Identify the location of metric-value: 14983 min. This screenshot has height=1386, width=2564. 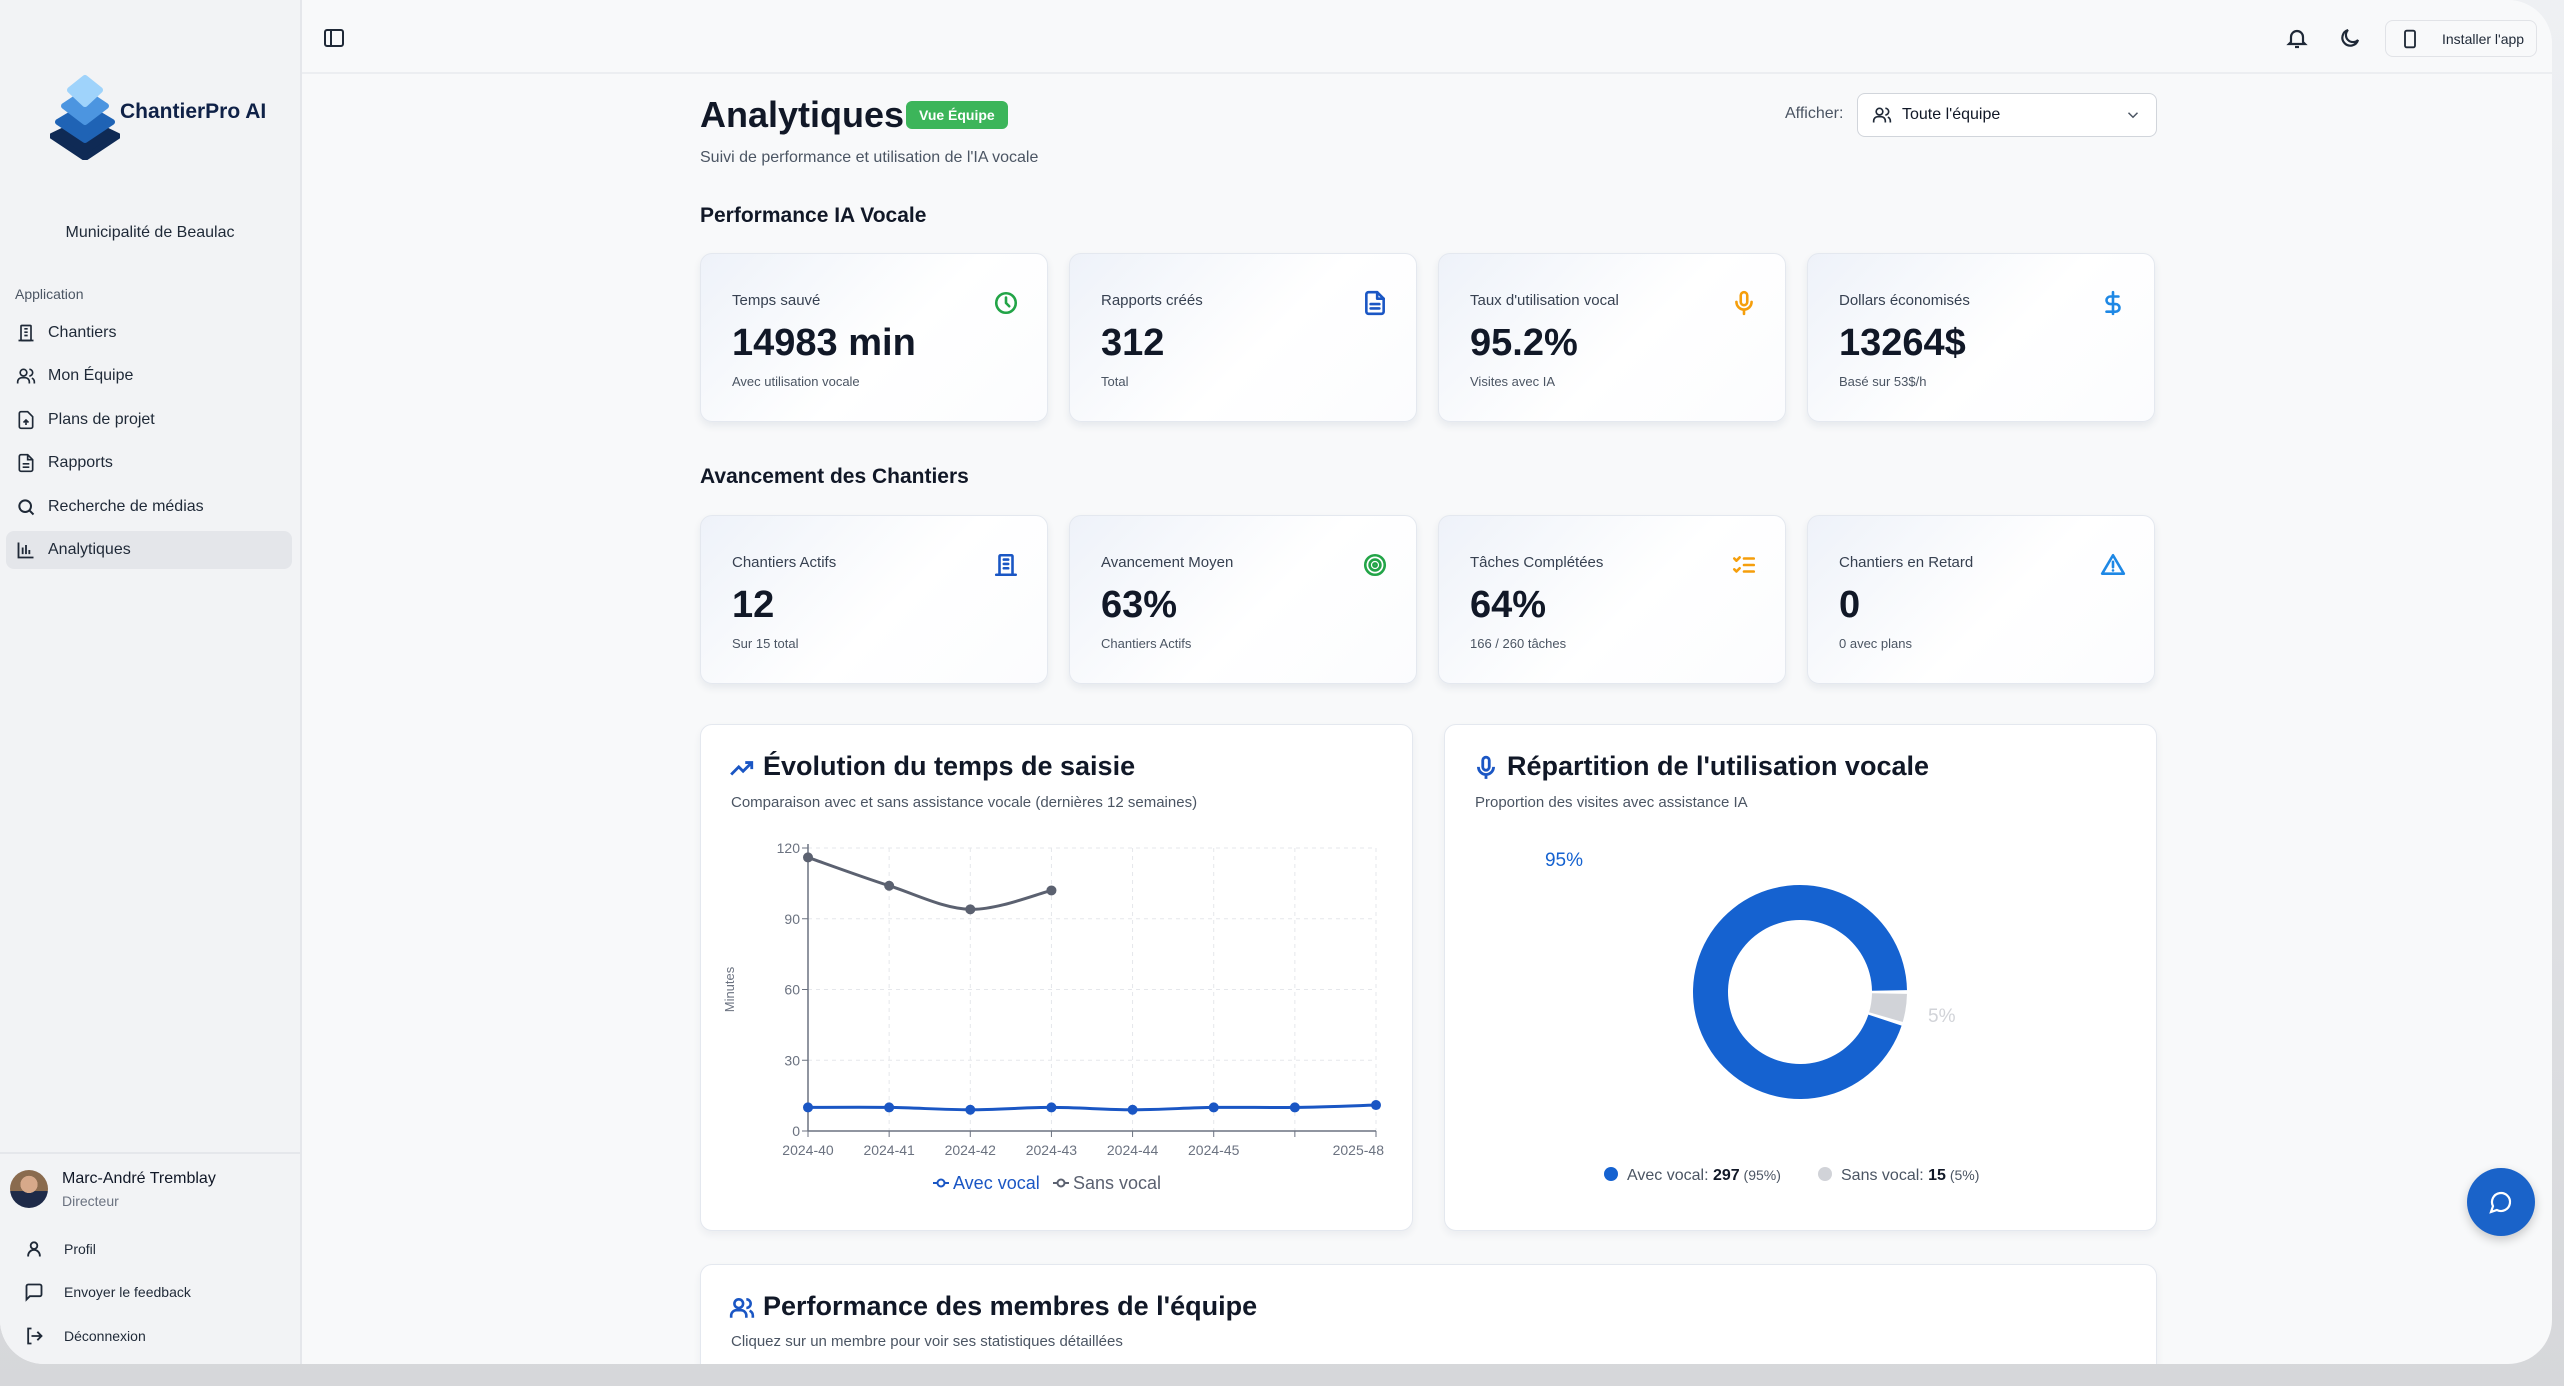
(824, 343).